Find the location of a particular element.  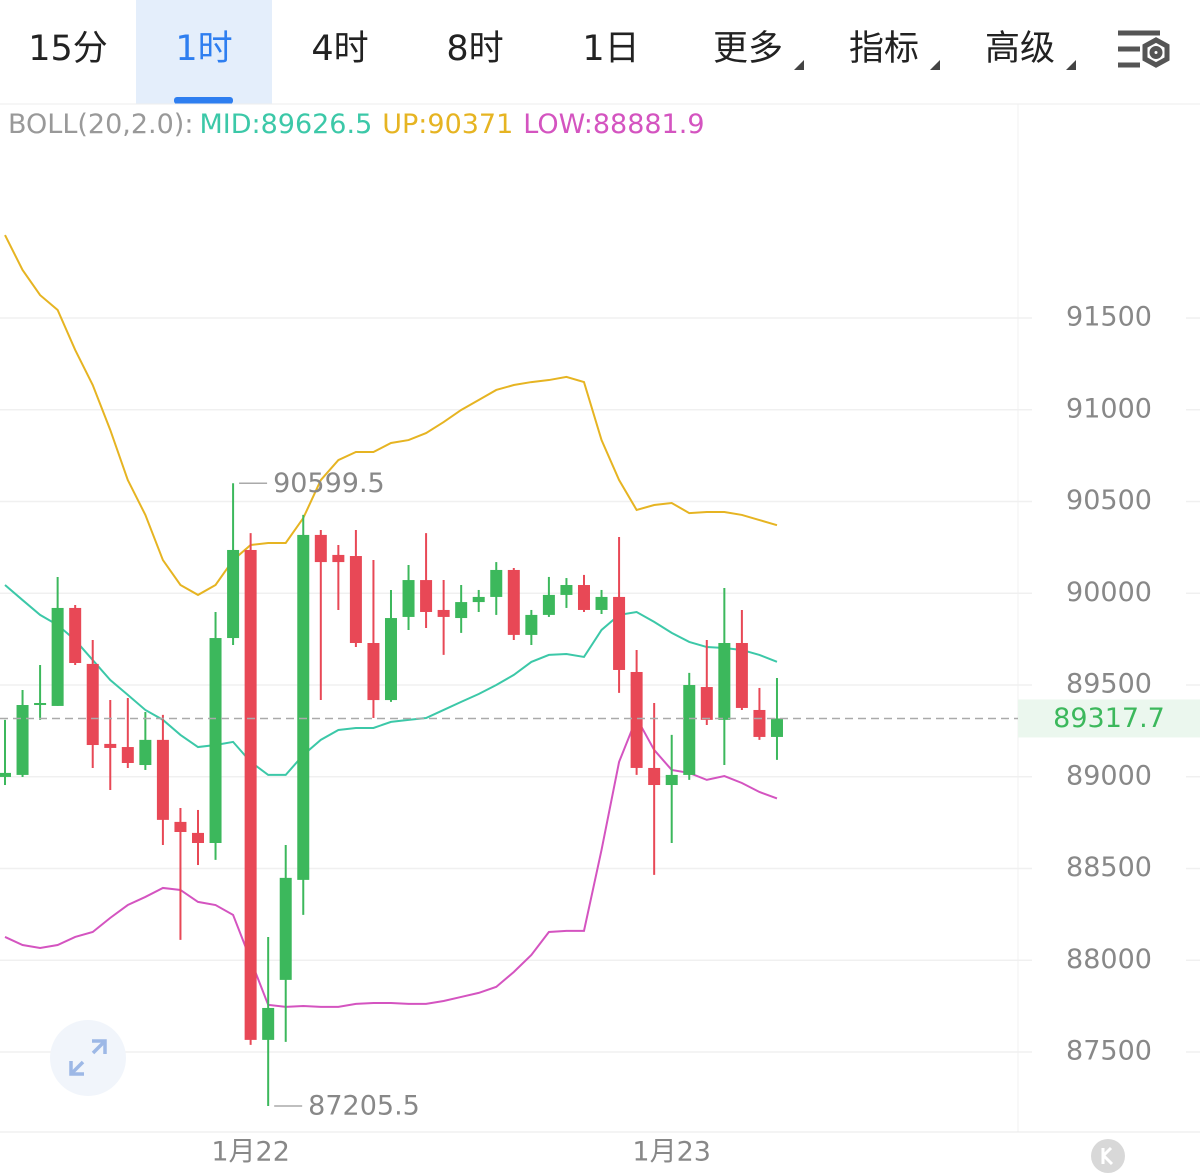

y-tick-label: 91500 is located at coordinates (1109, 317).